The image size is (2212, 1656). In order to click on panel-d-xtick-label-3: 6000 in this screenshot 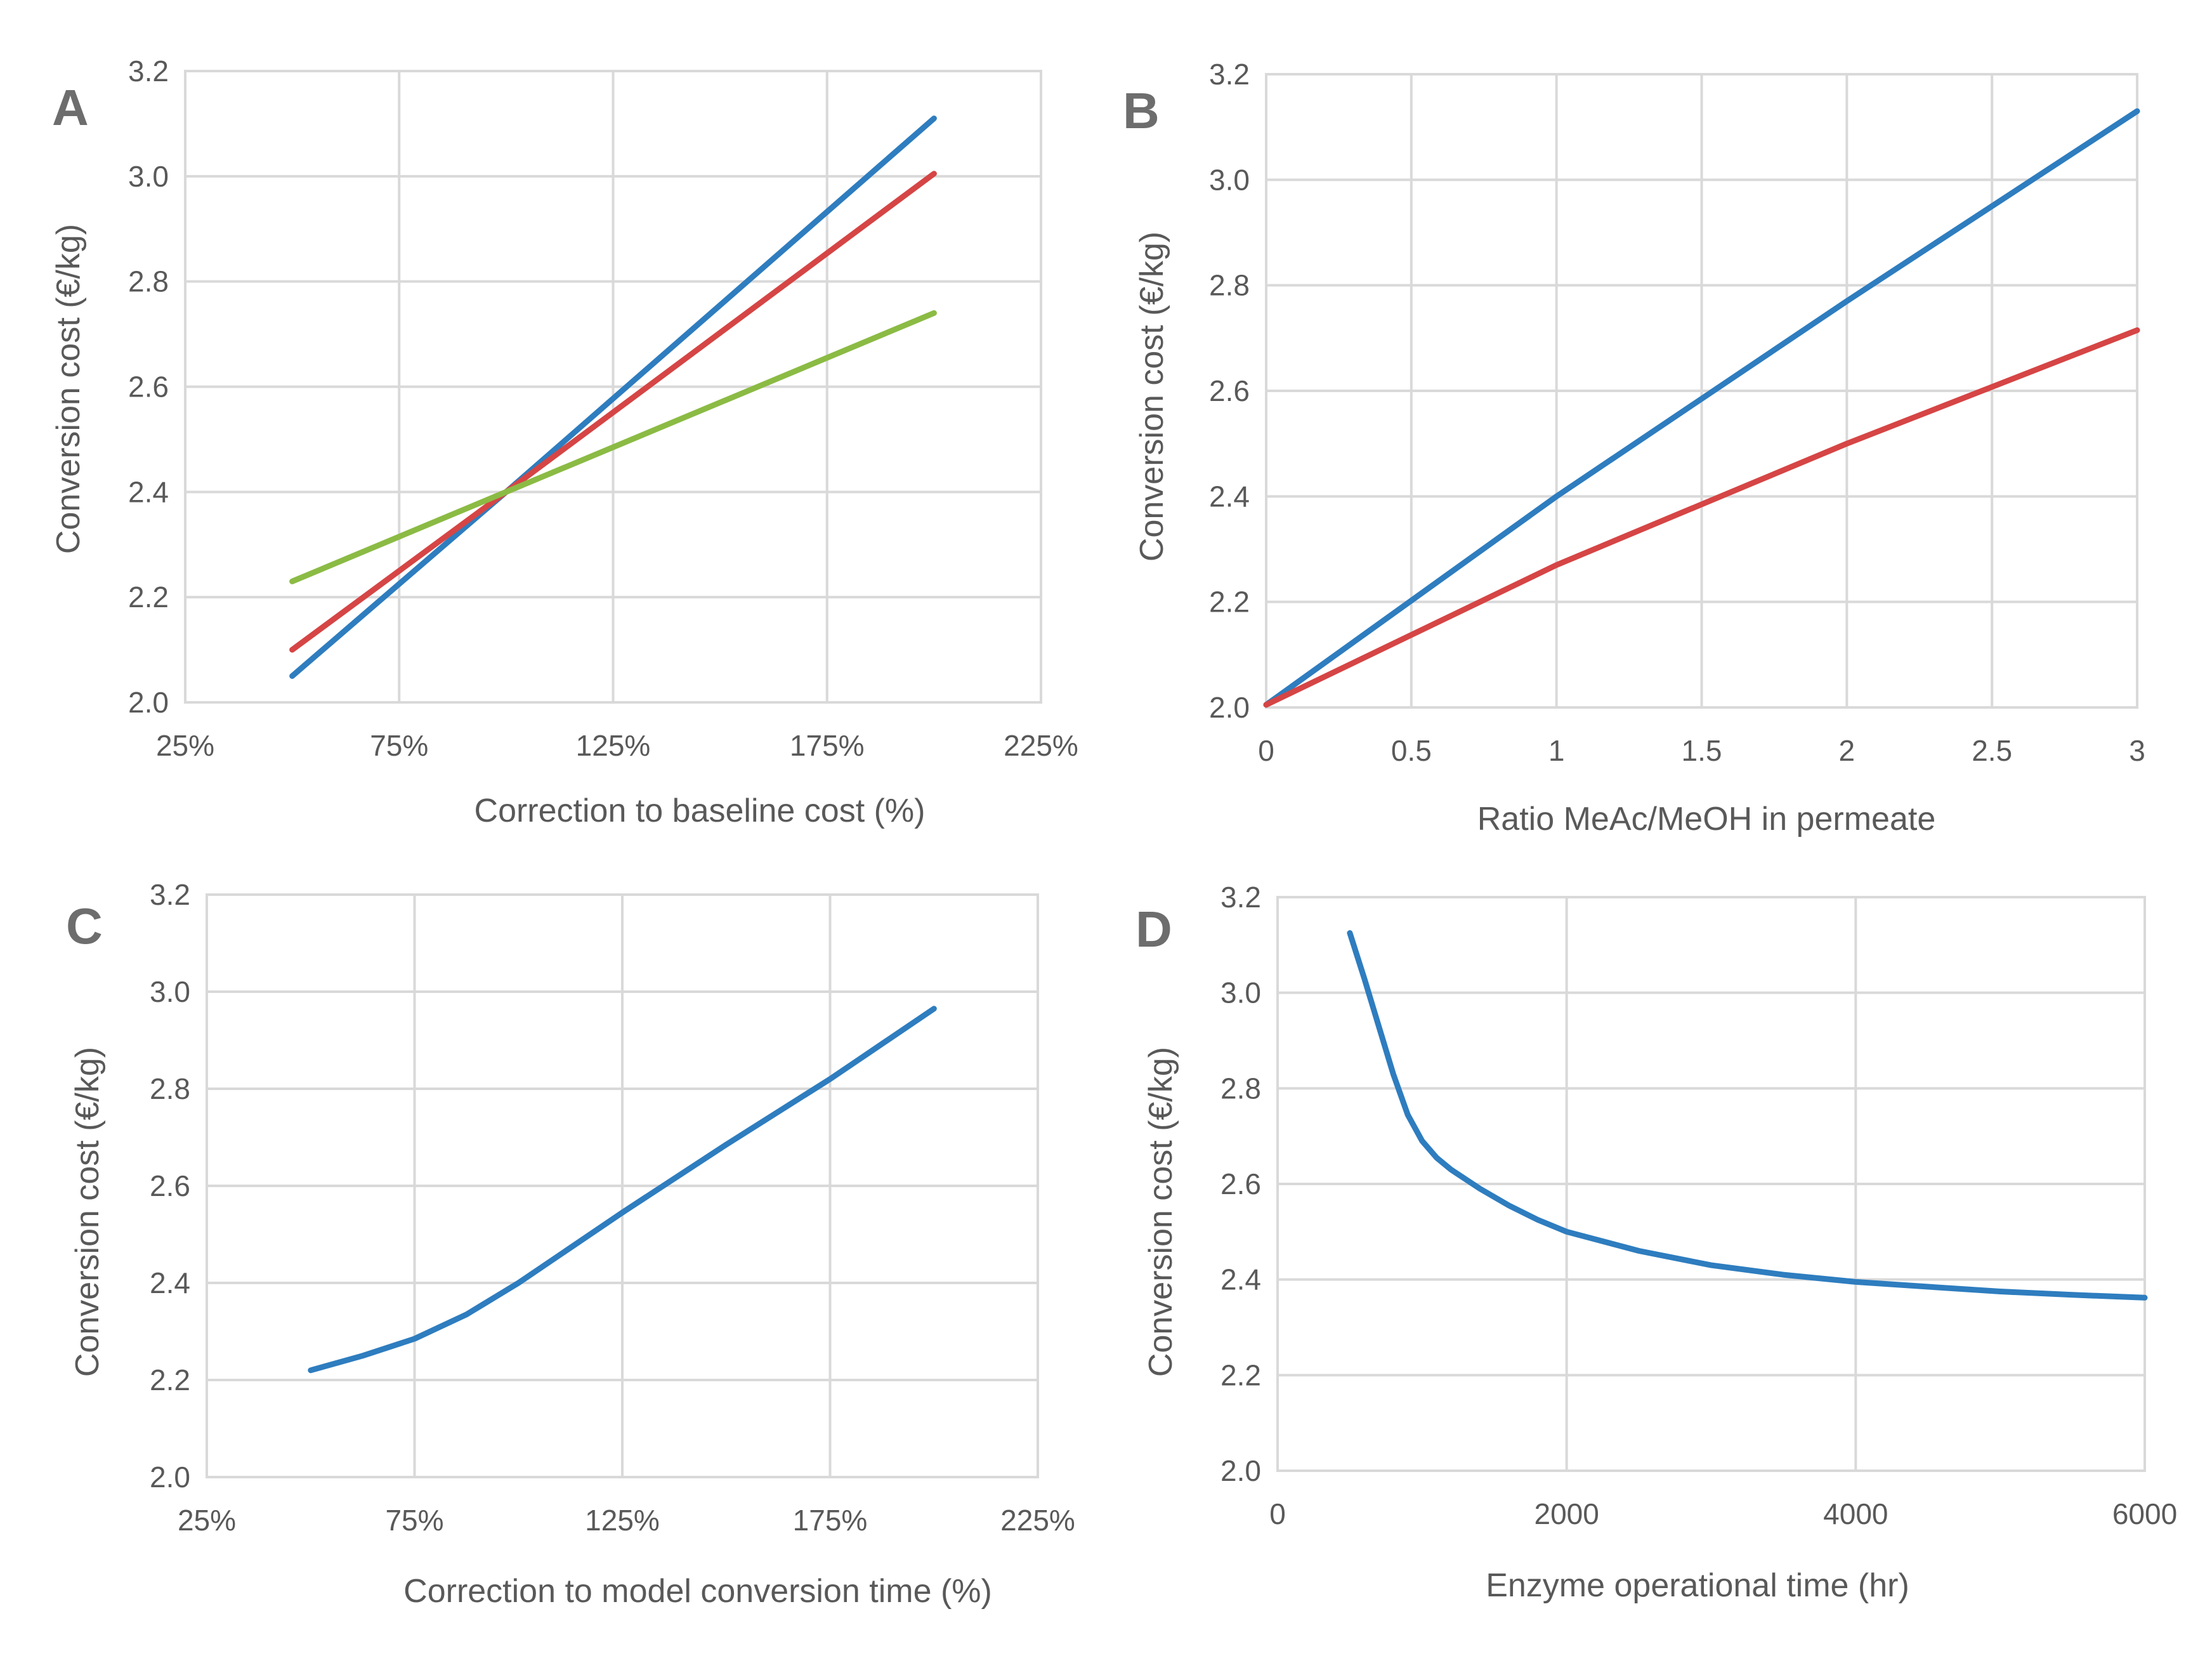, I will do `click(2144, 1513)`.